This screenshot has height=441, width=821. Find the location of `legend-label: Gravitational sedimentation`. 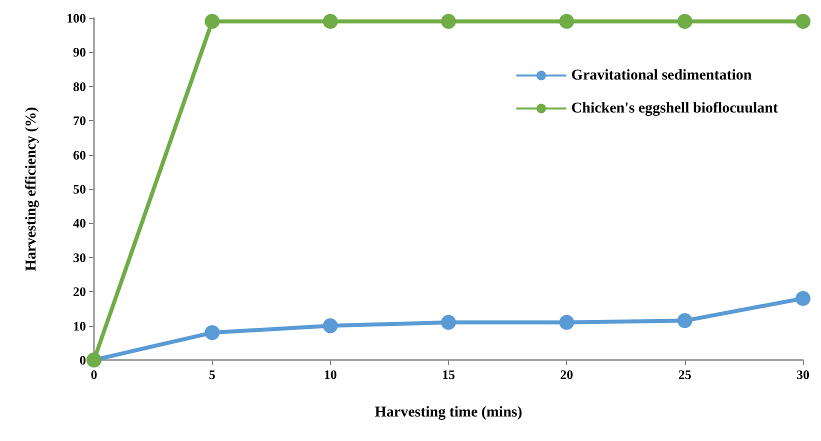

legend-label: Gravitational sedimentation is located at coordinates (661, 76).